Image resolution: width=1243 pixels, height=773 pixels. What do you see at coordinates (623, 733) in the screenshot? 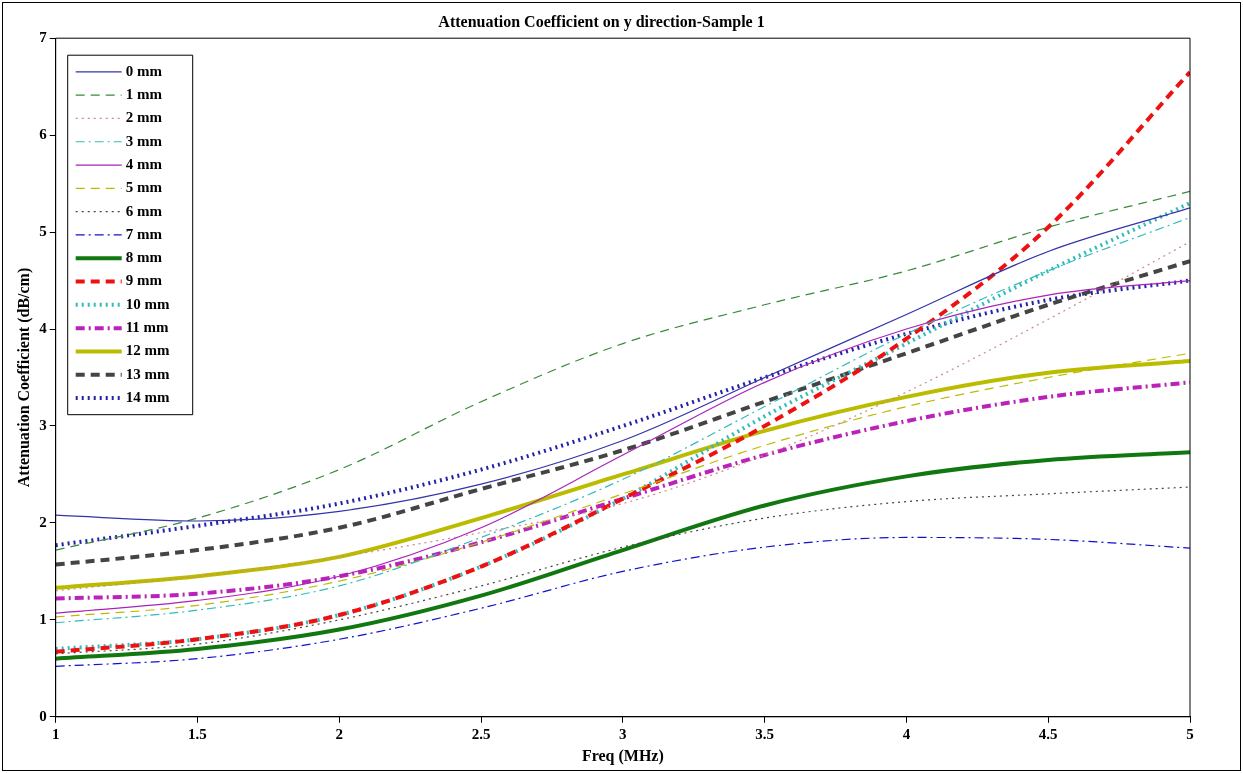
I see `x-tick-label: 3` at bounding box center [623, 733].